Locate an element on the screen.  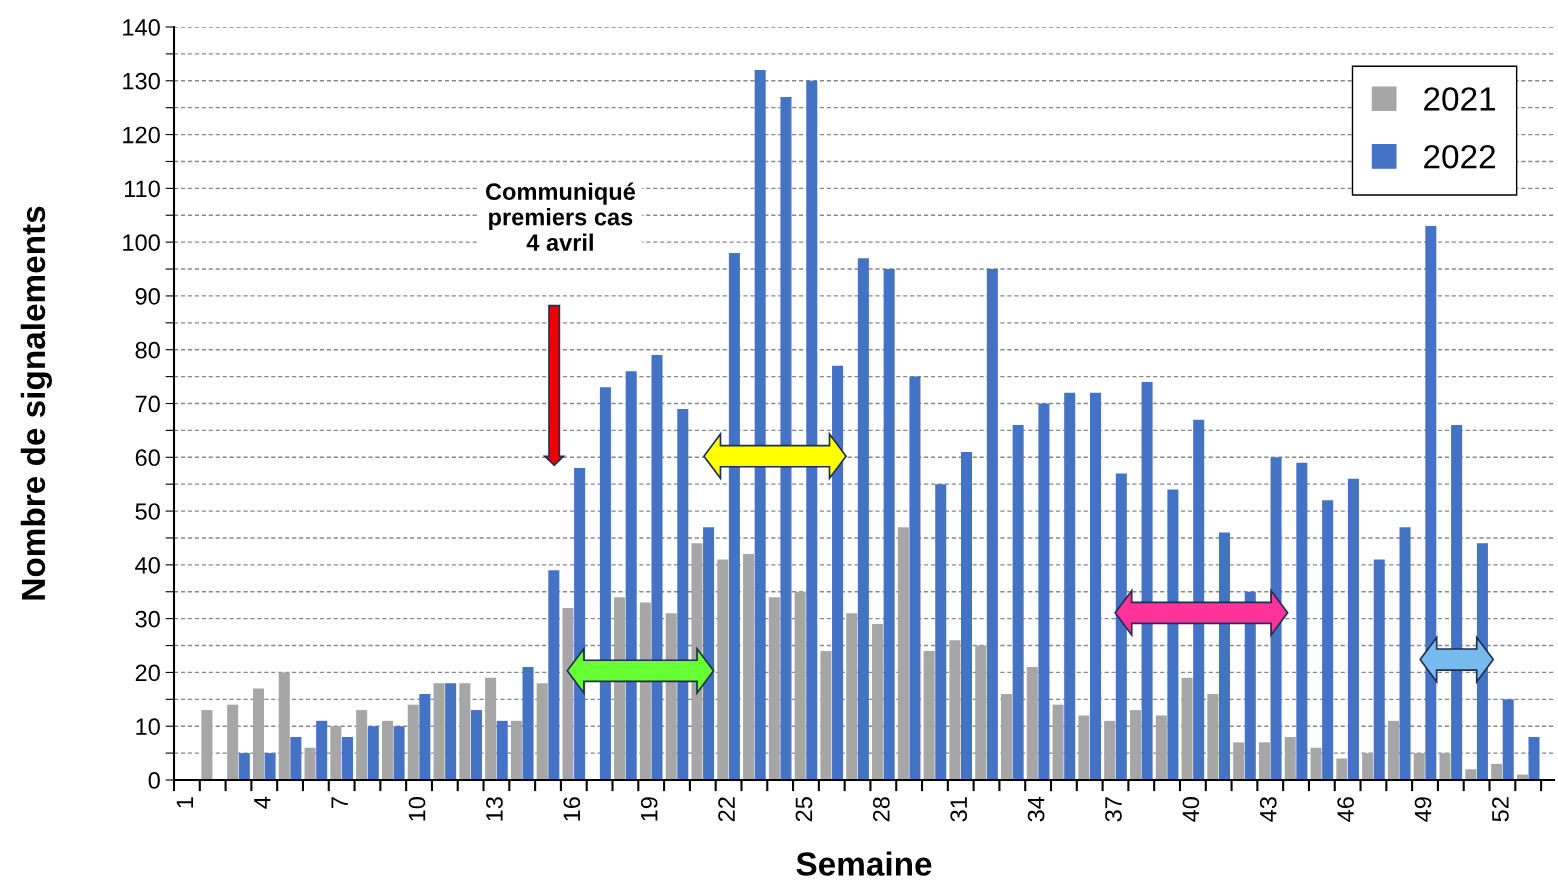
y-tick-label: 90 is located at coordinates (147, 296).